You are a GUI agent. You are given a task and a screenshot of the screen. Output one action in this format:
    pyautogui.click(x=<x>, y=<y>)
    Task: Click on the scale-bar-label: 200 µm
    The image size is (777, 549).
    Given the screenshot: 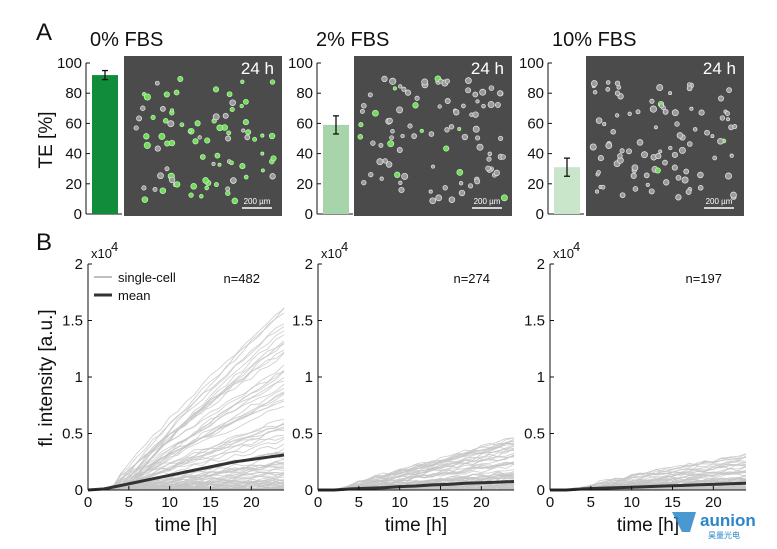 What is the action you would take?
    pyautogui.click(x=257, y=201)
    